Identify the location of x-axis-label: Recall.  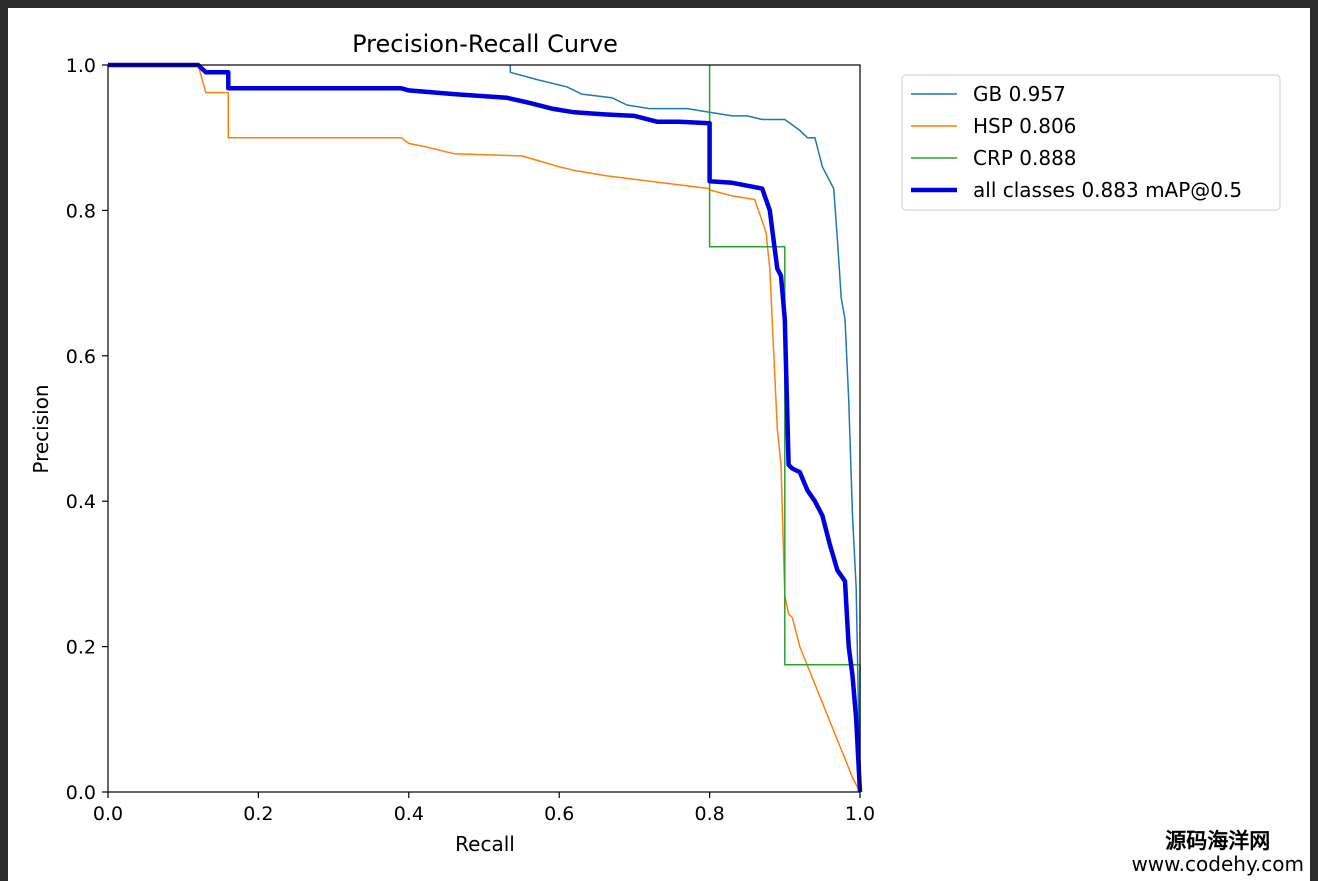
(485, 844).